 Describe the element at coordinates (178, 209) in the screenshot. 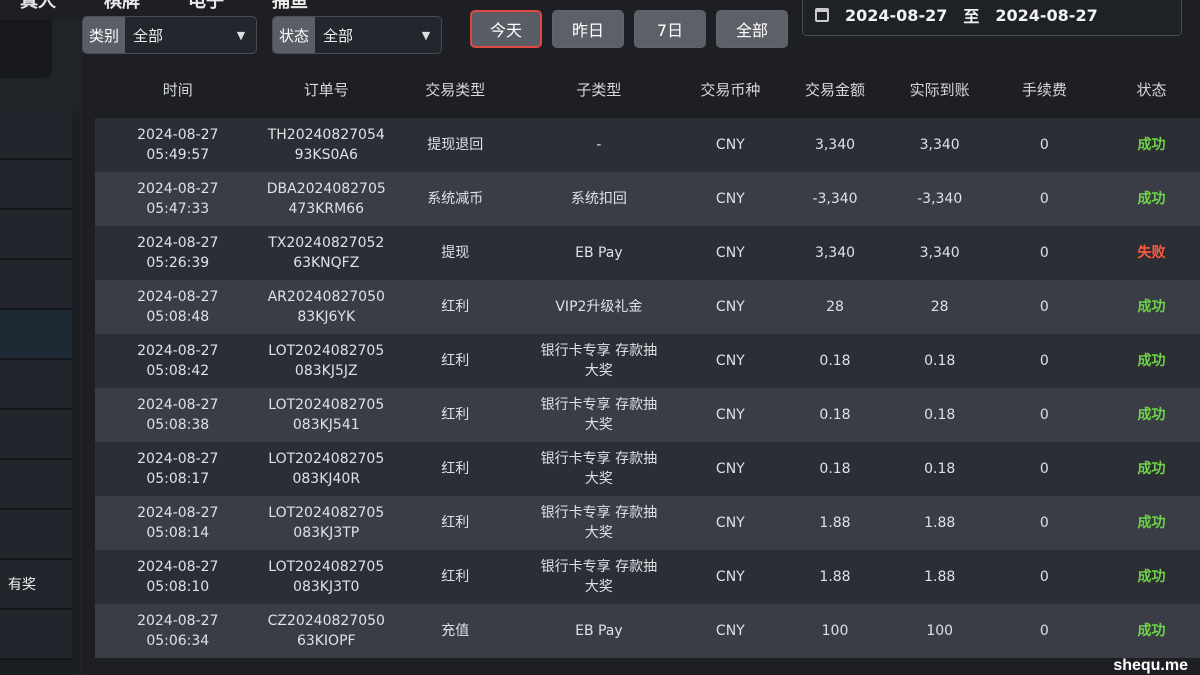

I see `time-cell-line2: 05:47:33` at that location.